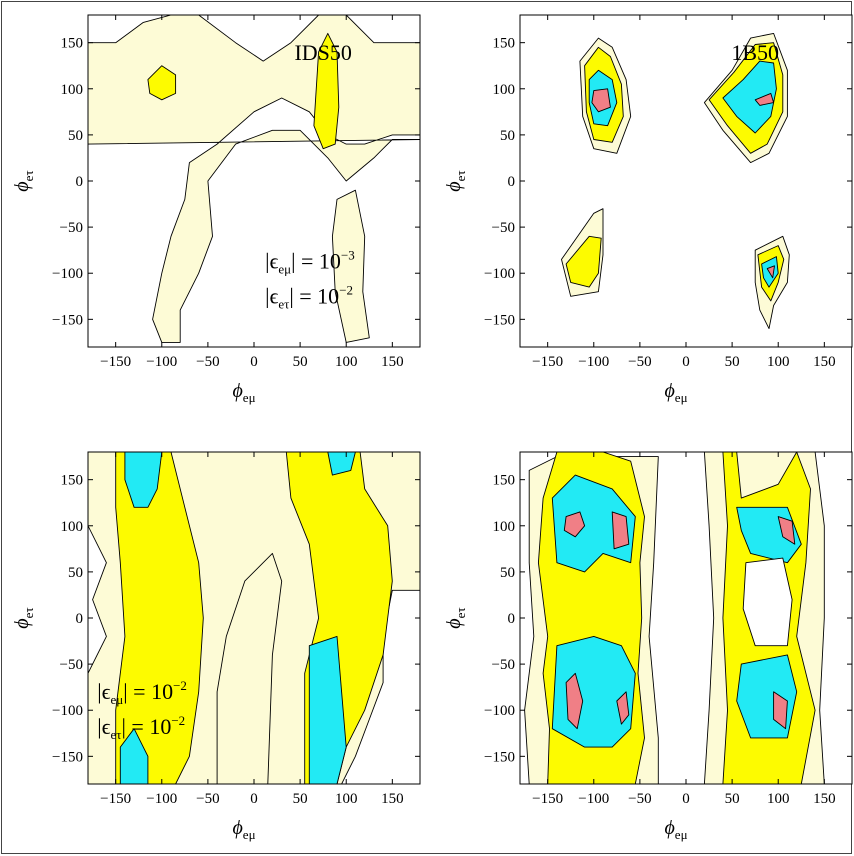 The image size is (854, 856). Describe the element at coordinates (310, 262) in the screenshot. I see `coupling-annotation: |ϵeμ| = 10−3` at that location.